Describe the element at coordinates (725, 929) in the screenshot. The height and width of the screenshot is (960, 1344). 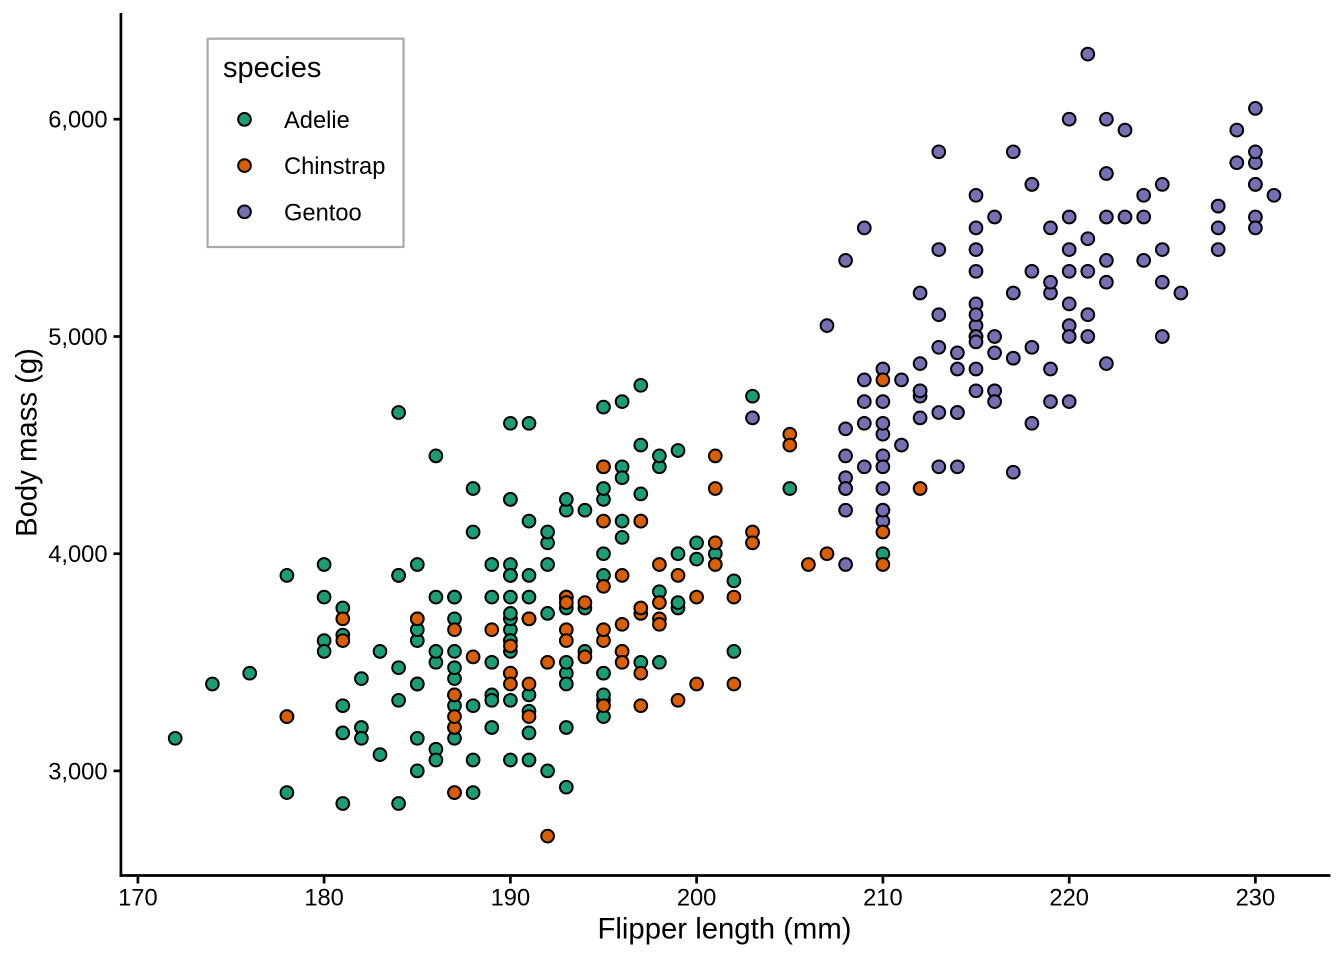
I see `svg-text: Flipper length (mm)` at that location.